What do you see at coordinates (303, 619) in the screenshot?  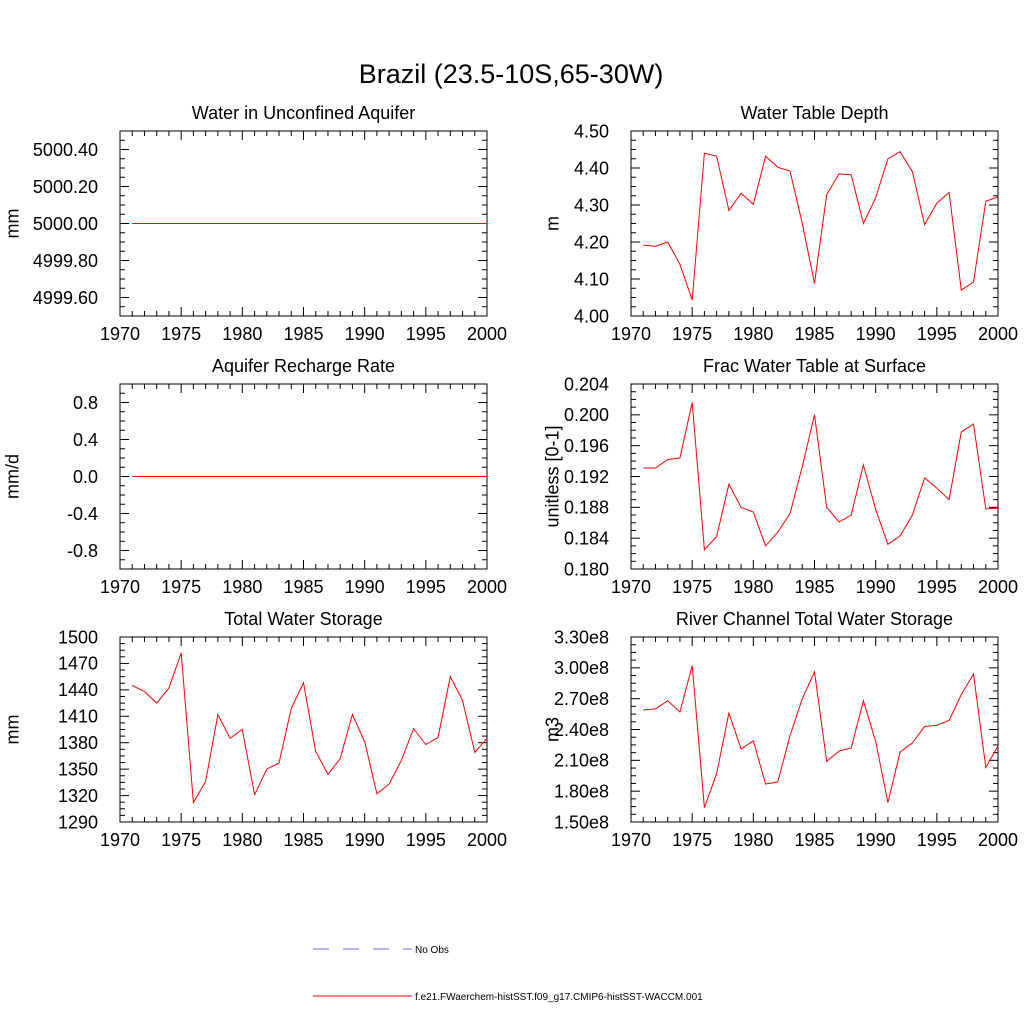 I see `panel-title: Total Water Storage` at bounding box center [303, 619].